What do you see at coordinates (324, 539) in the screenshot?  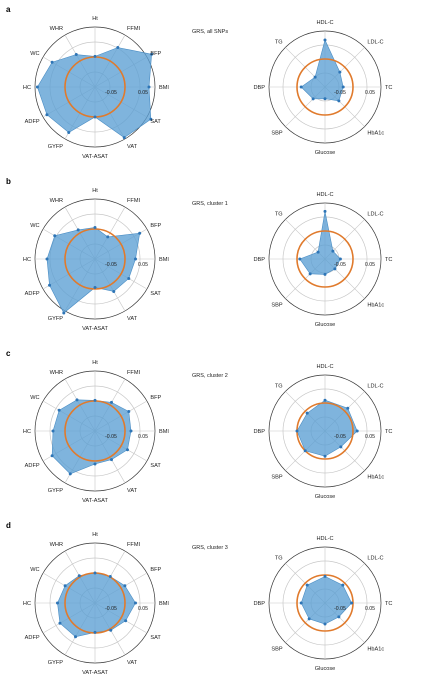 I see `cardiometabolic-axis-label-hdl-c: HDL-C` at bounding box center [324, 539].